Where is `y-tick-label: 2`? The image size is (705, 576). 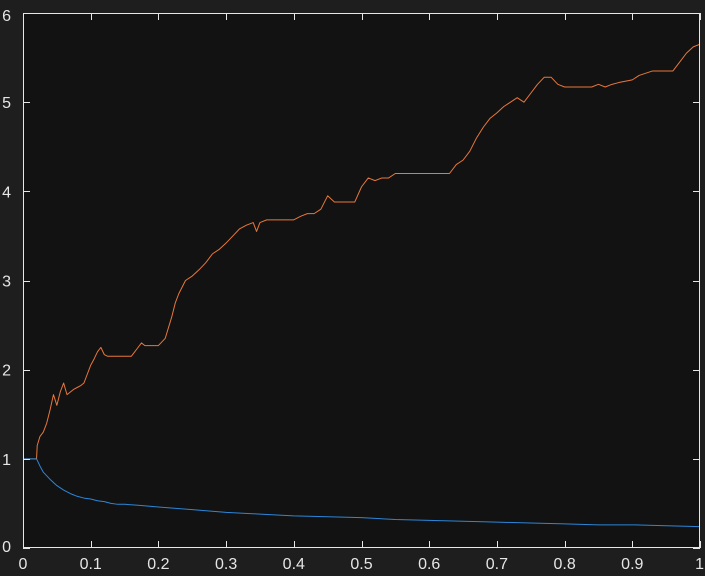 y-tick-label: 2 is located at coordinates (6, 371).